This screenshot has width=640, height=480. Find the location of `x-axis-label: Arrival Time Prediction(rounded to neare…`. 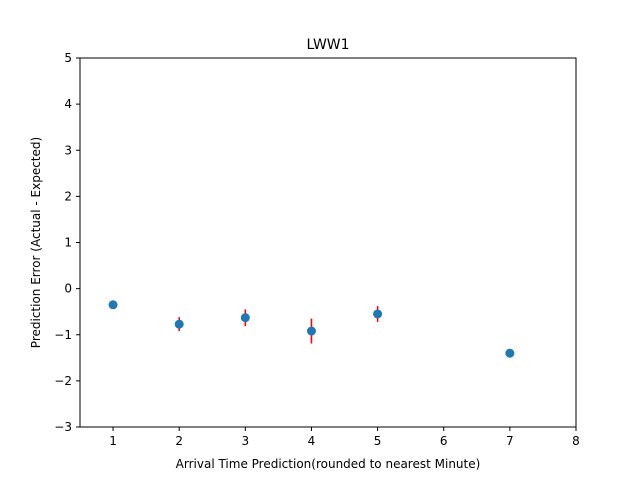

x-axis-label: Arrival Time Prediction(rounded to neare… is located at coordinates (328, 464).